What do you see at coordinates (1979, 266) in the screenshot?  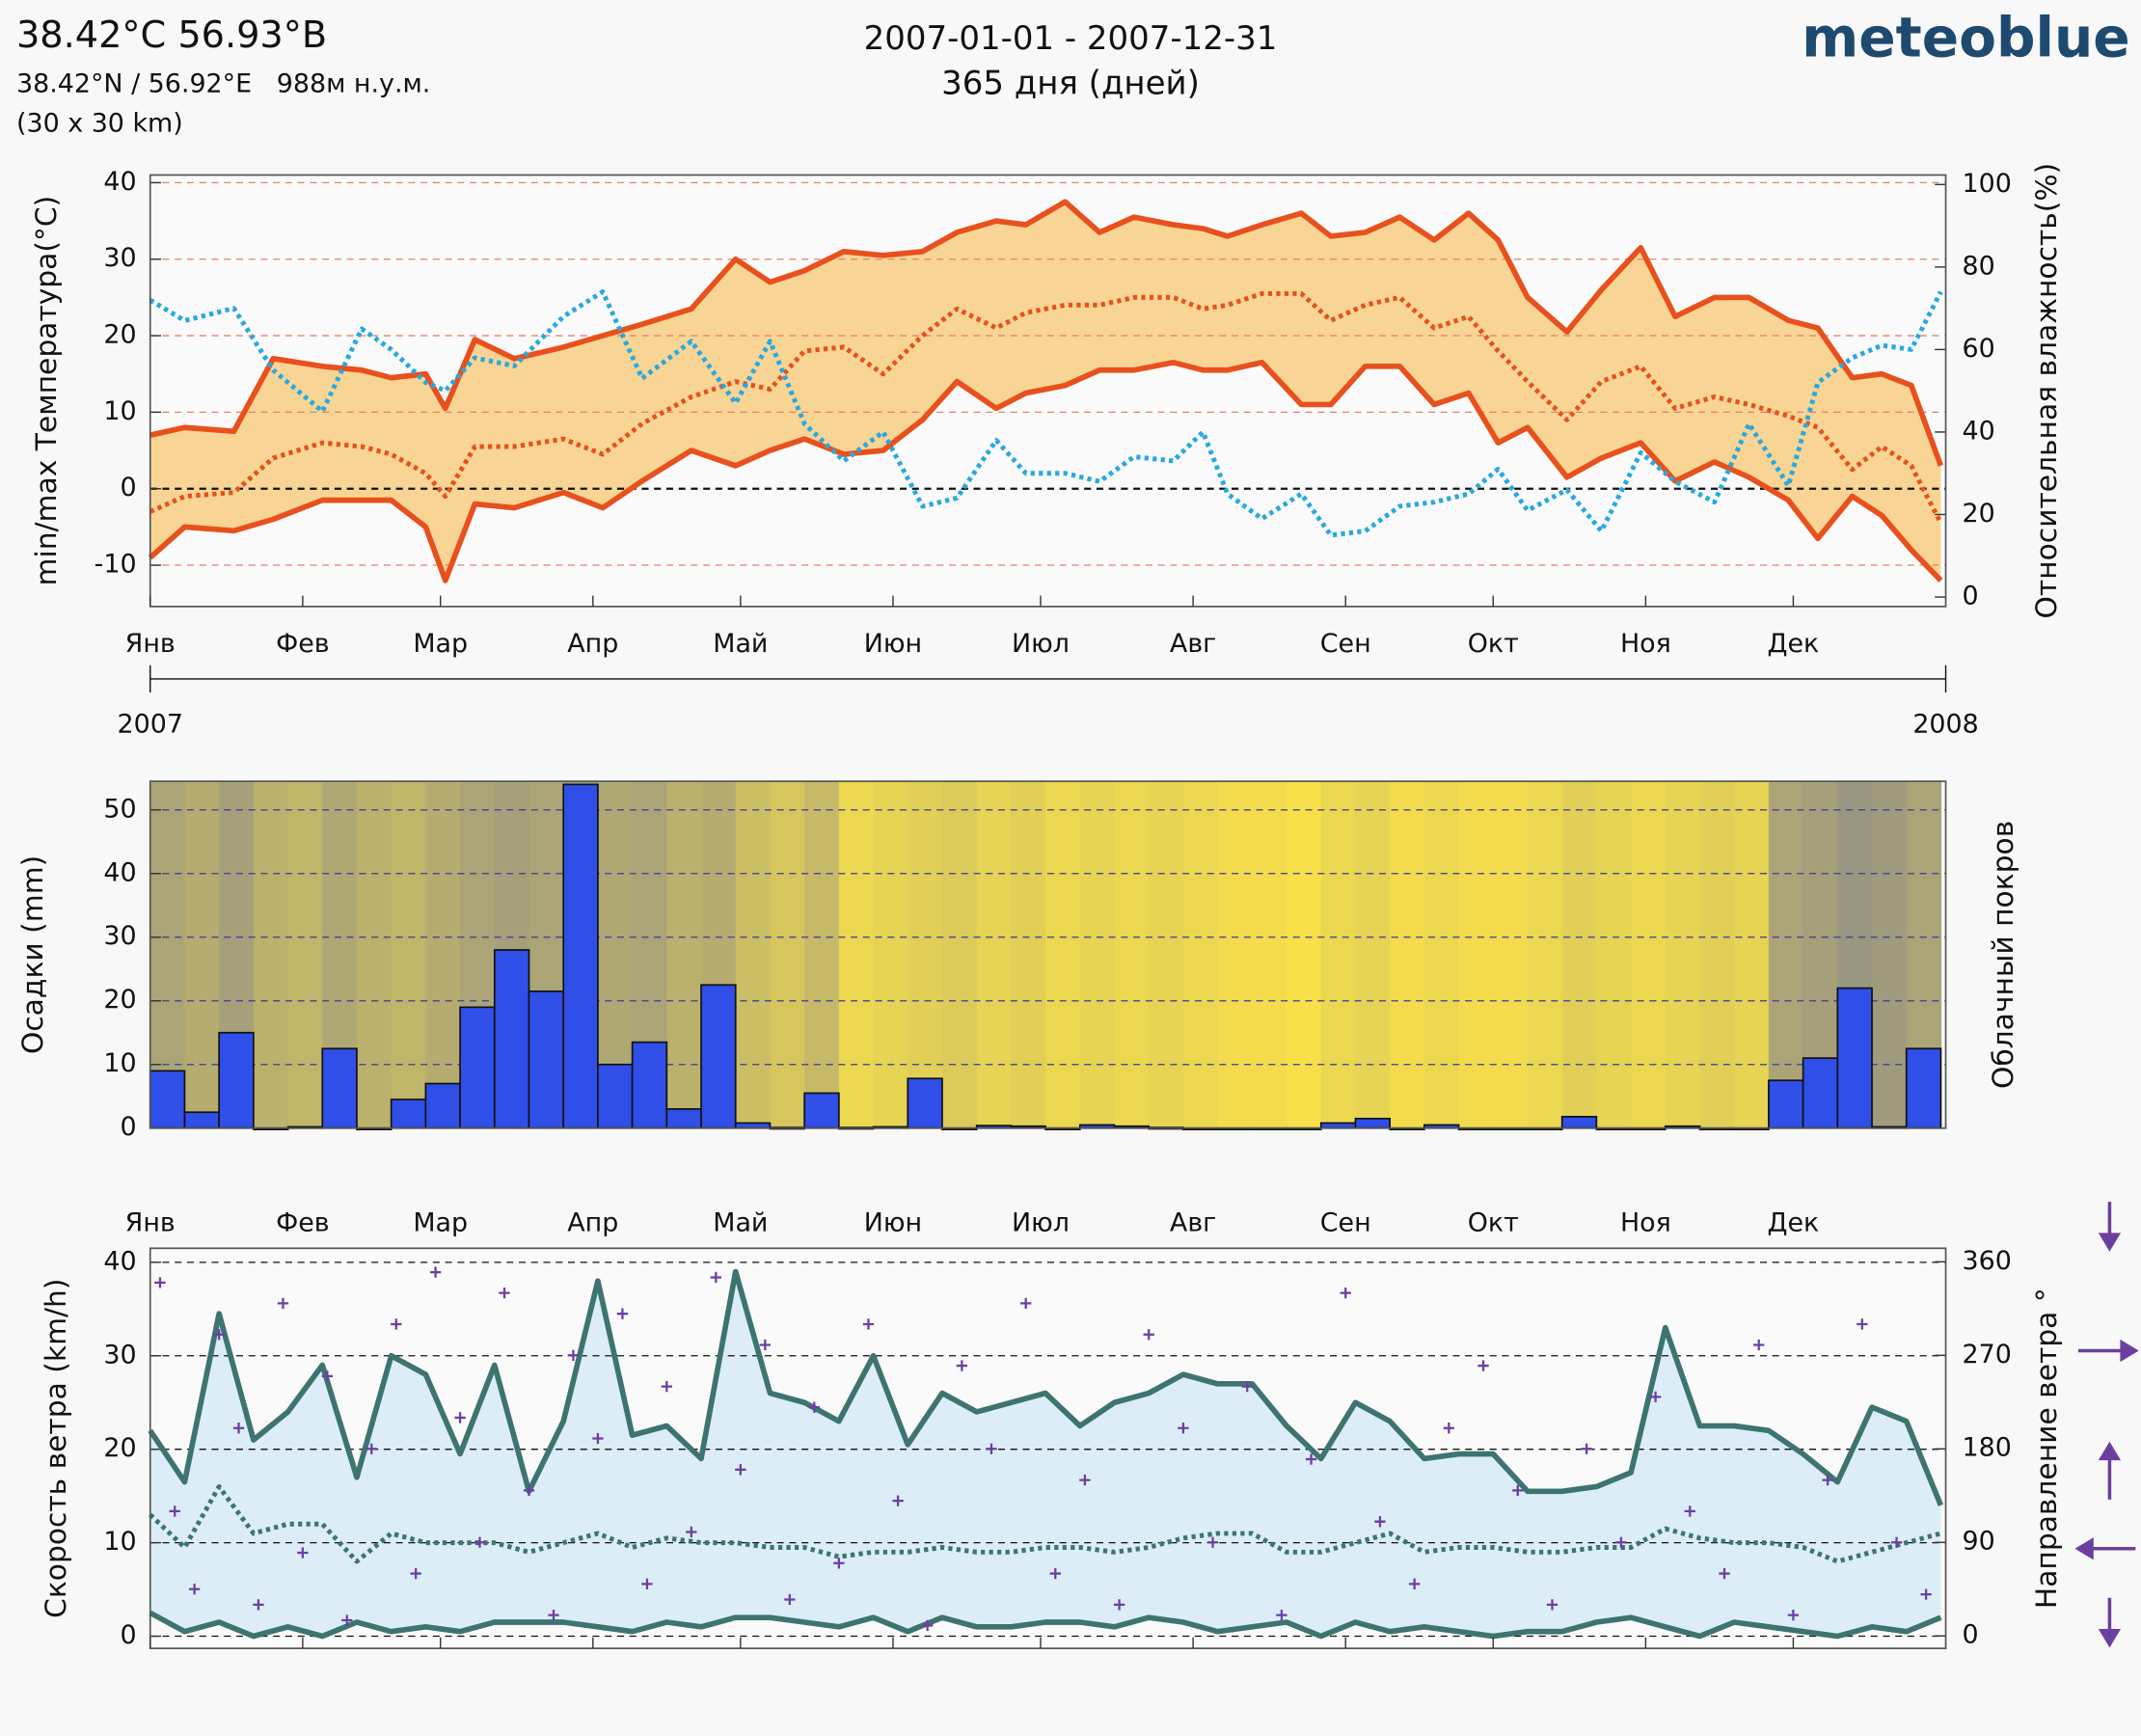 I see `y2-tick-label: 80` at bounding box center [1979, 266].